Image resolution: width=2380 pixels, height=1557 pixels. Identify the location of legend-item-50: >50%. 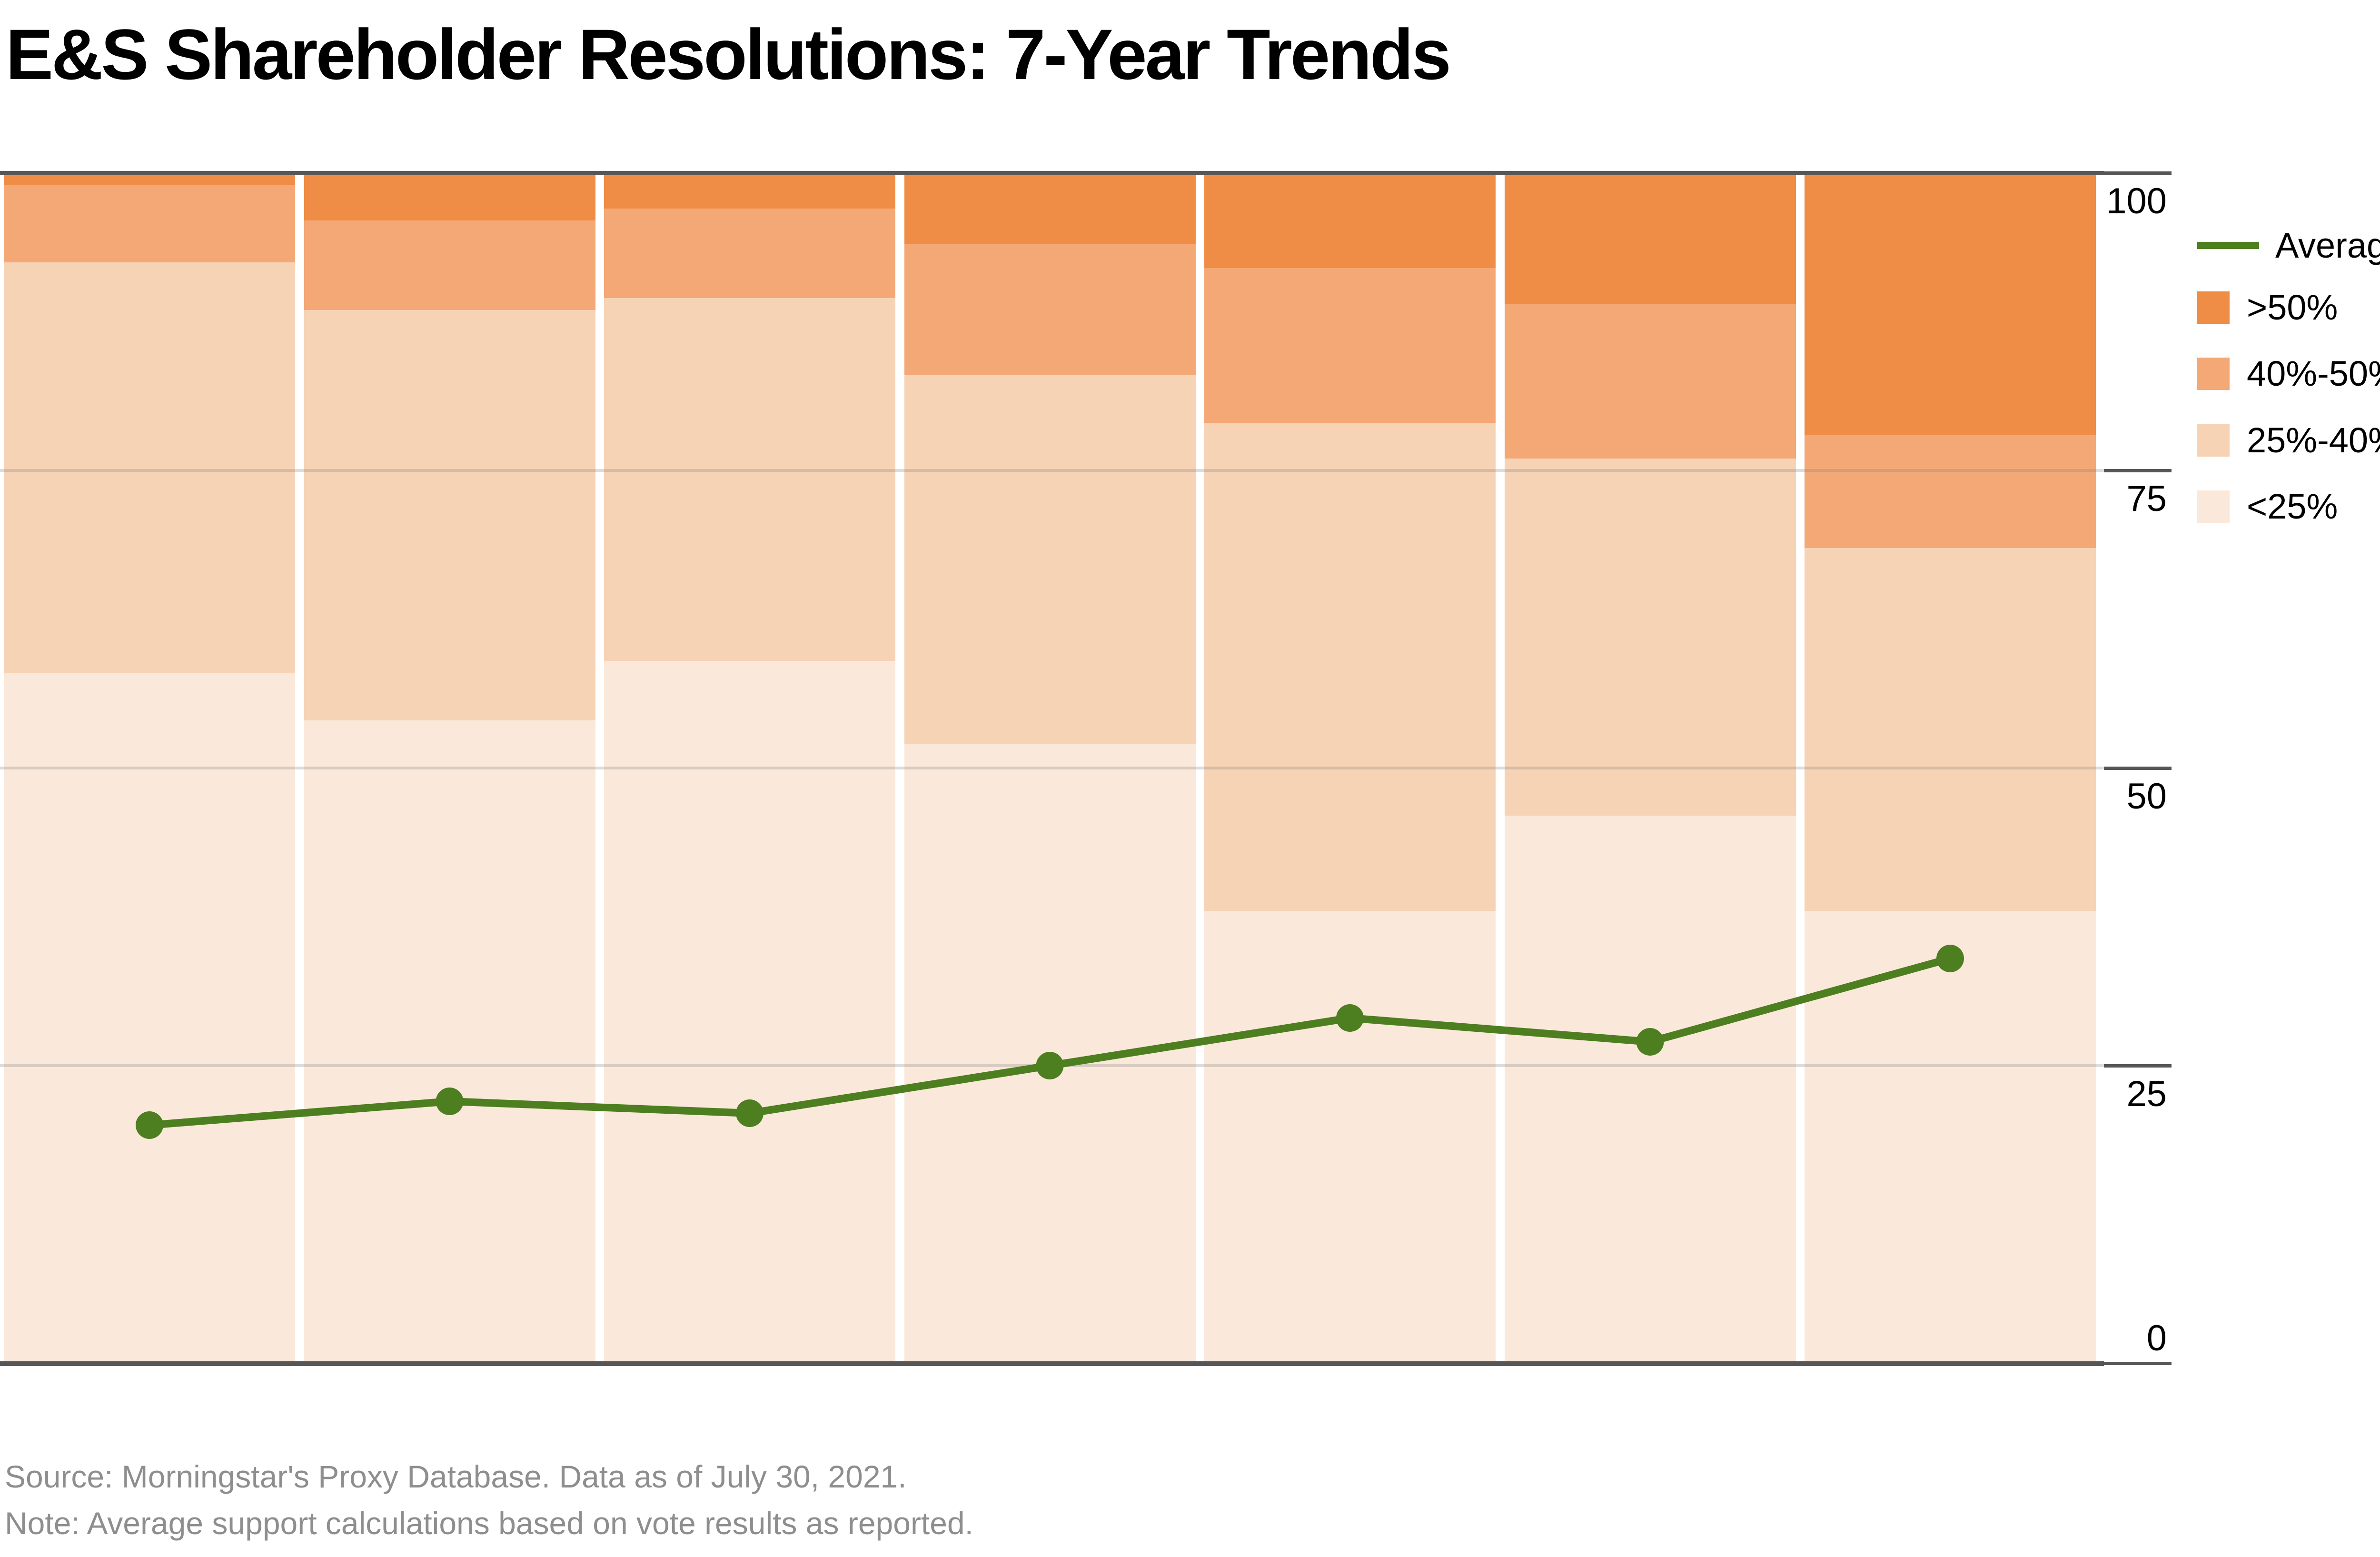
(2287, 307).